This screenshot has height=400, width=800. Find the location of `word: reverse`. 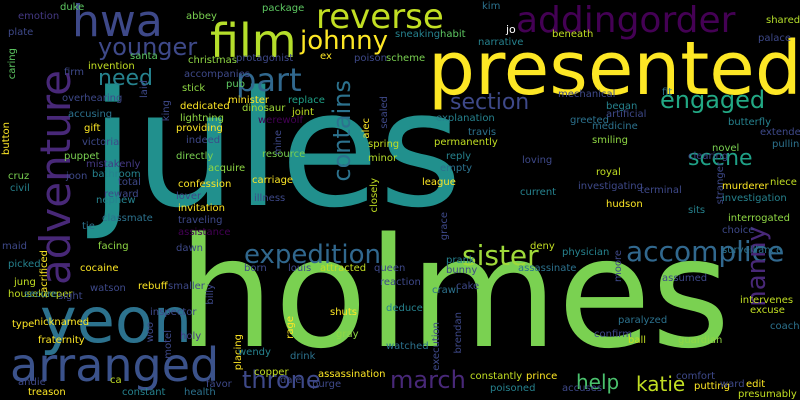

word: reverse is located at coordinates (380, 18).